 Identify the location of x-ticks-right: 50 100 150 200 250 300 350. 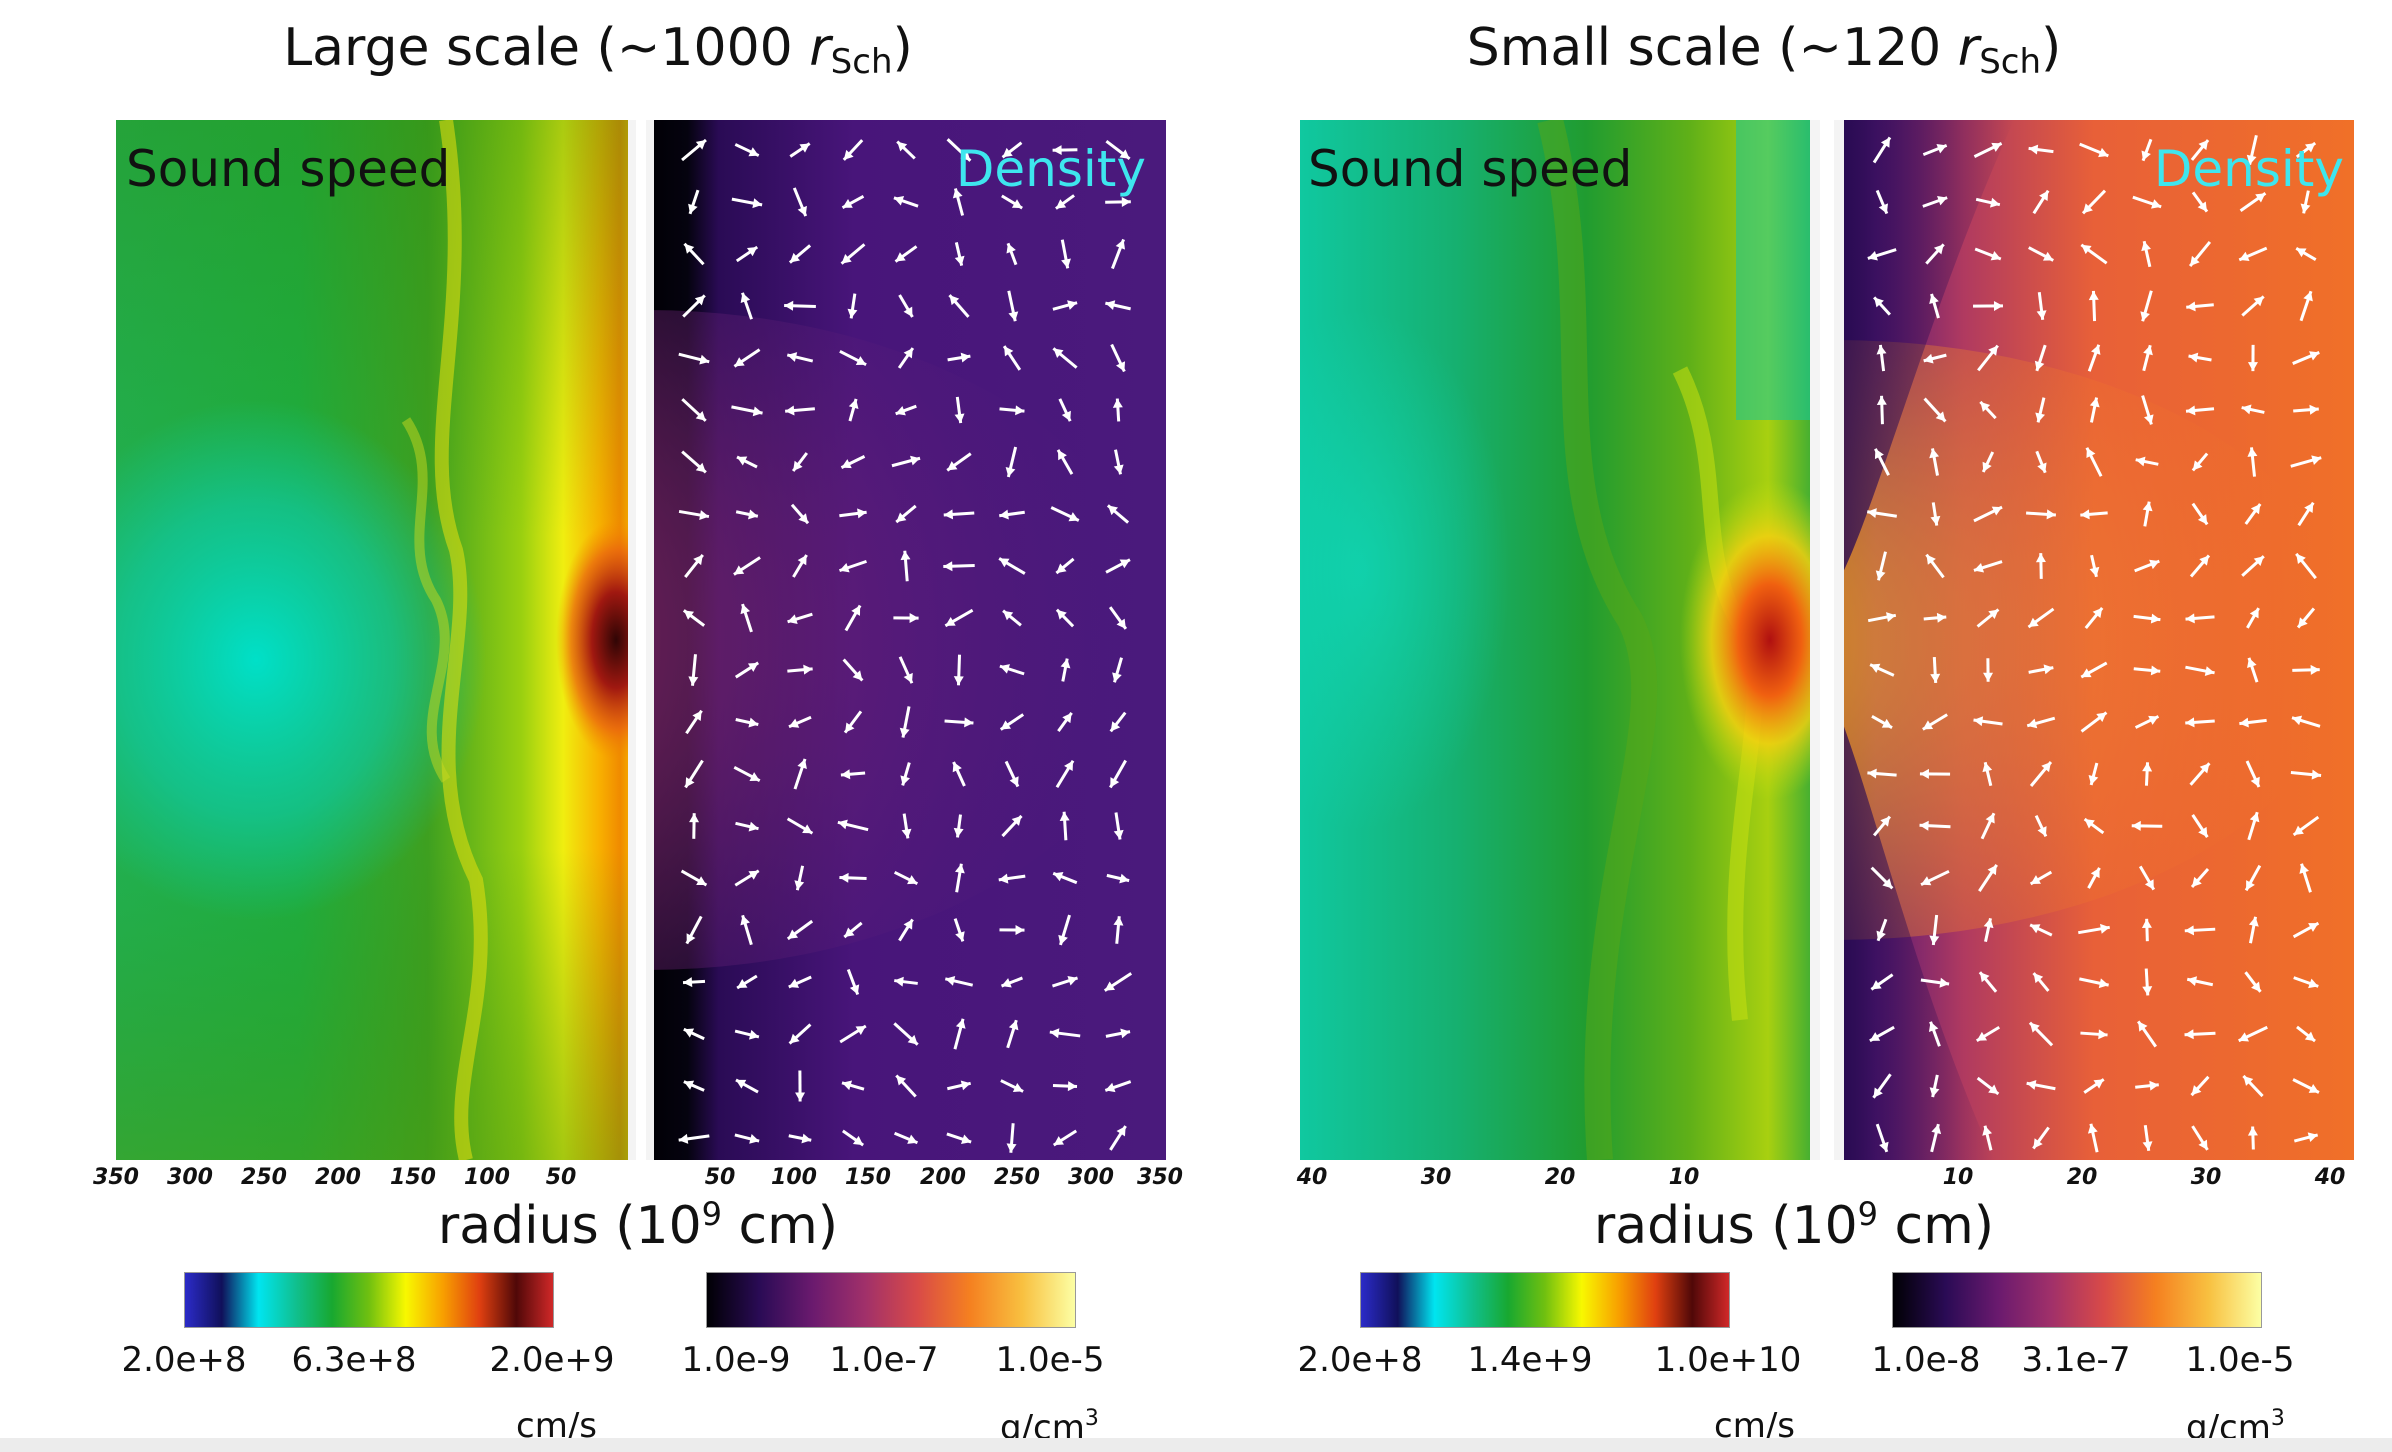
(914, 1185).